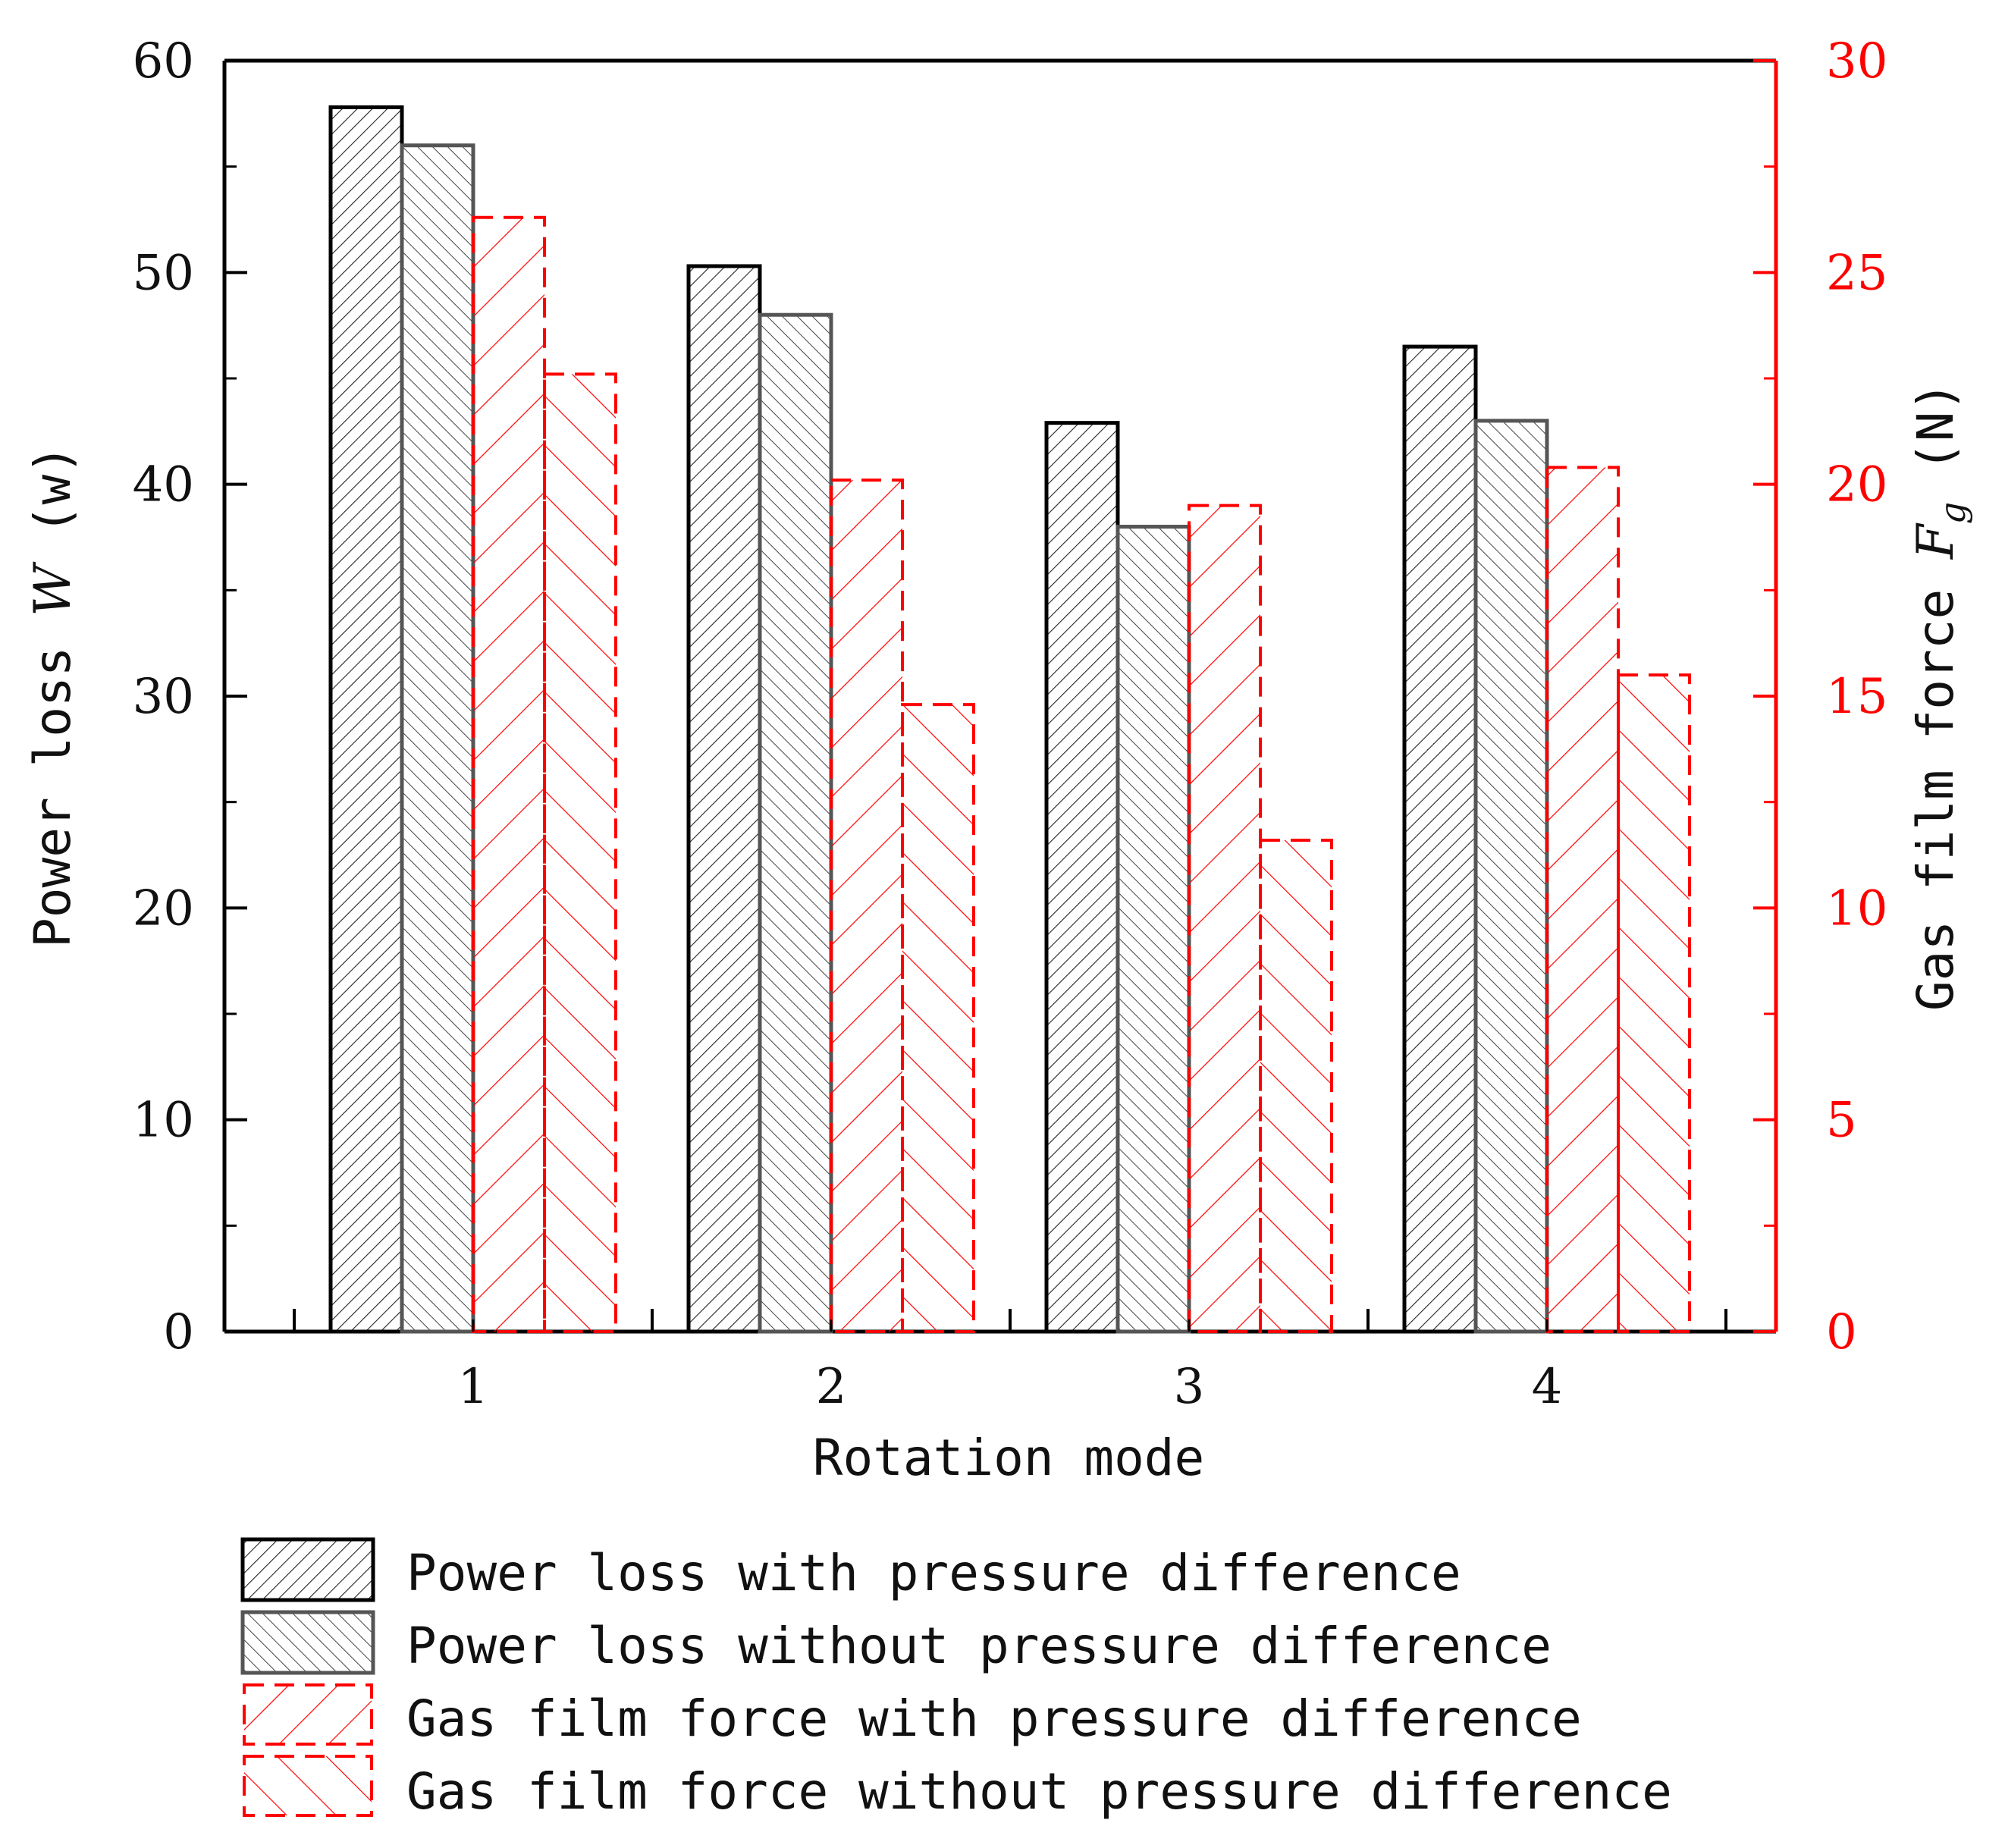 This screenshot has height=1848, width=2005. I want to click on legend-label-power-loss-with: Power loss with pressure difference, so click(933, 1573).